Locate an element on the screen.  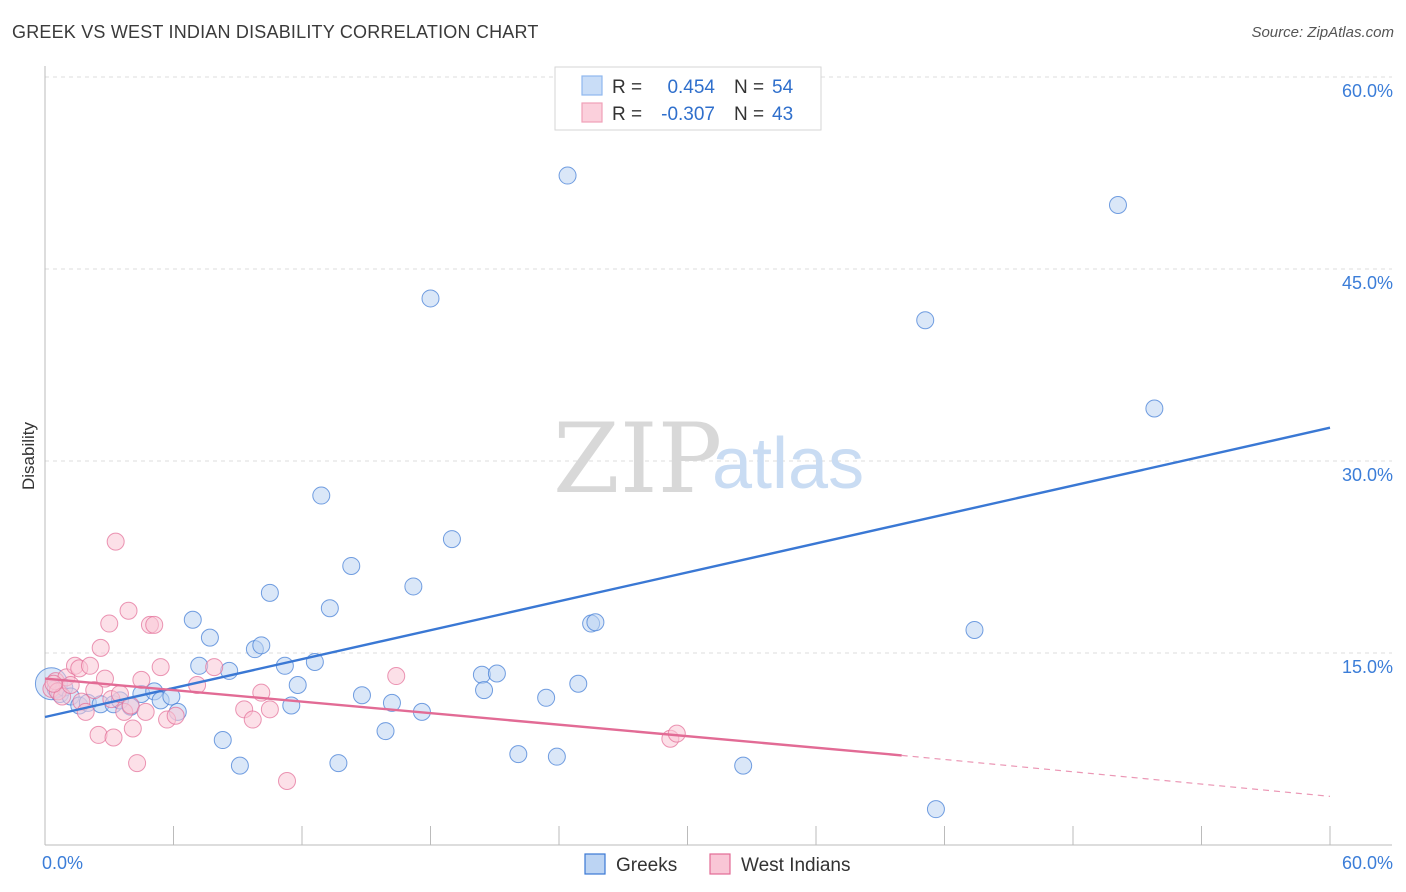
bottom-legend-label-greeks: Greeks is located at coordinates (646, 865).